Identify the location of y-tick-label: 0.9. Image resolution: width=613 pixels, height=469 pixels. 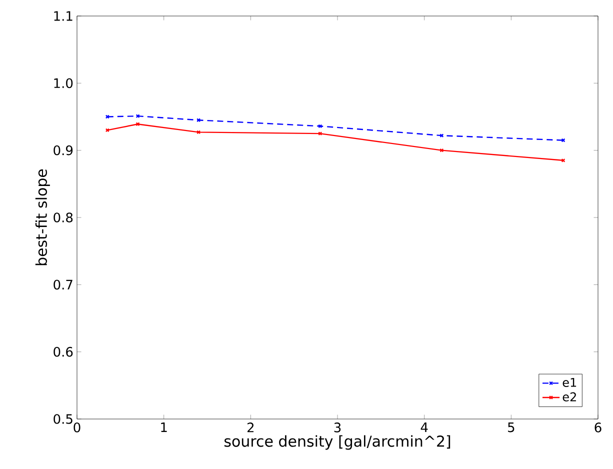
(63, 150).